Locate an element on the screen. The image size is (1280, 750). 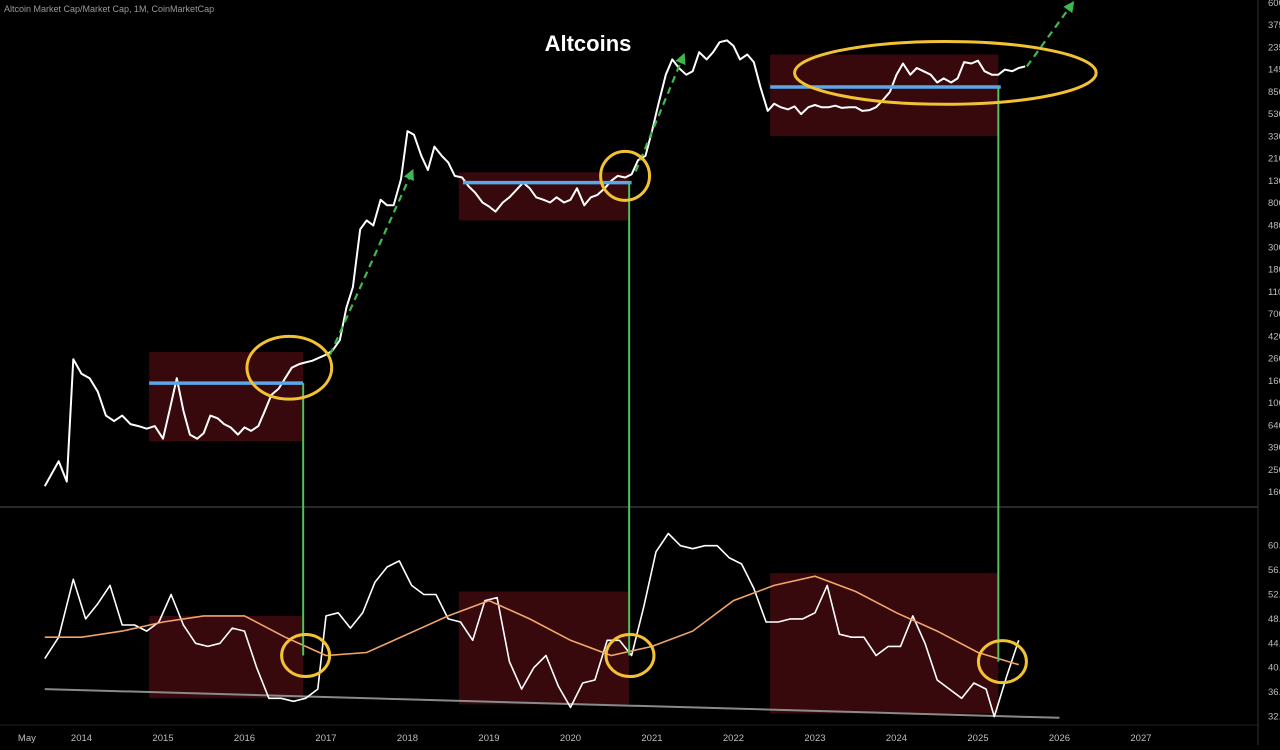
rsi-axis-tick-label: 48.00 is located at coordinates (1274, 619).